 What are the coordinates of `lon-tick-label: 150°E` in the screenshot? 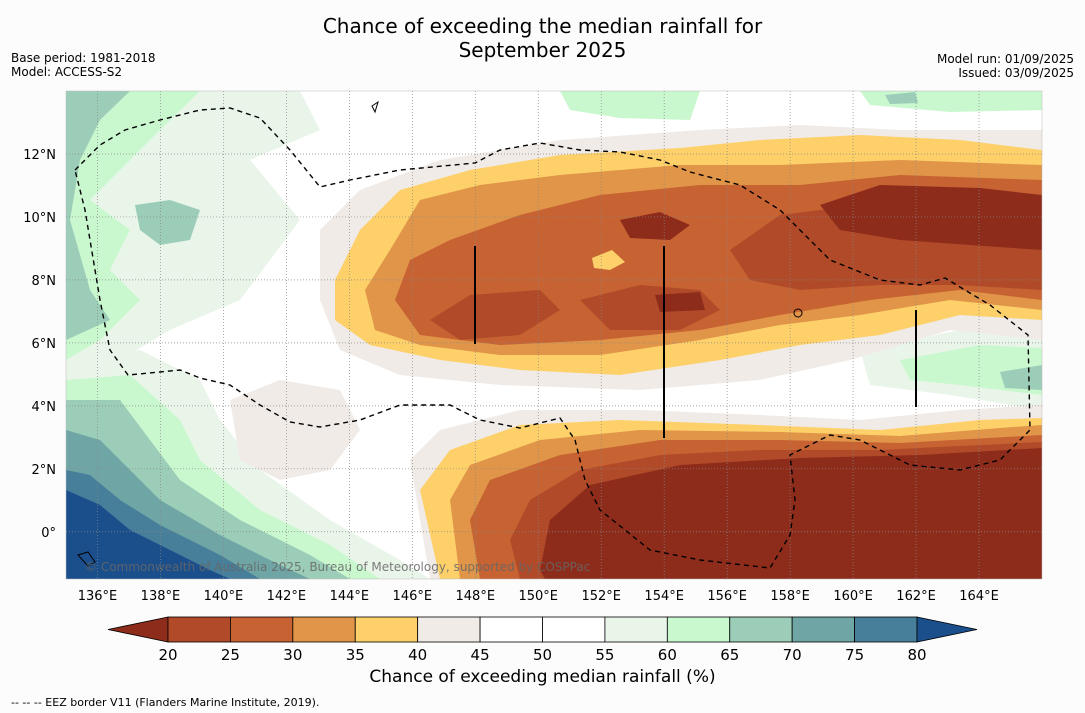 It's located at (538, 596).